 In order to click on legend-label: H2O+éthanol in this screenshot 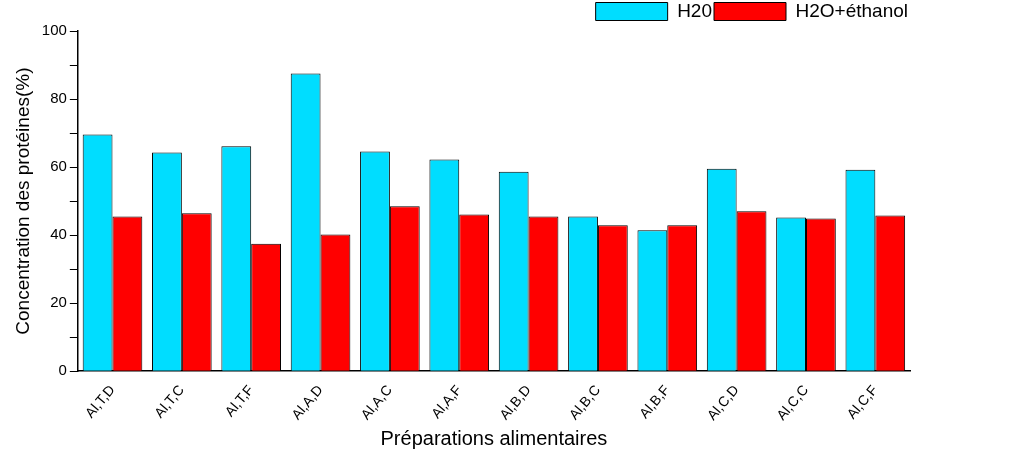, I will do `click(851, 10)`.